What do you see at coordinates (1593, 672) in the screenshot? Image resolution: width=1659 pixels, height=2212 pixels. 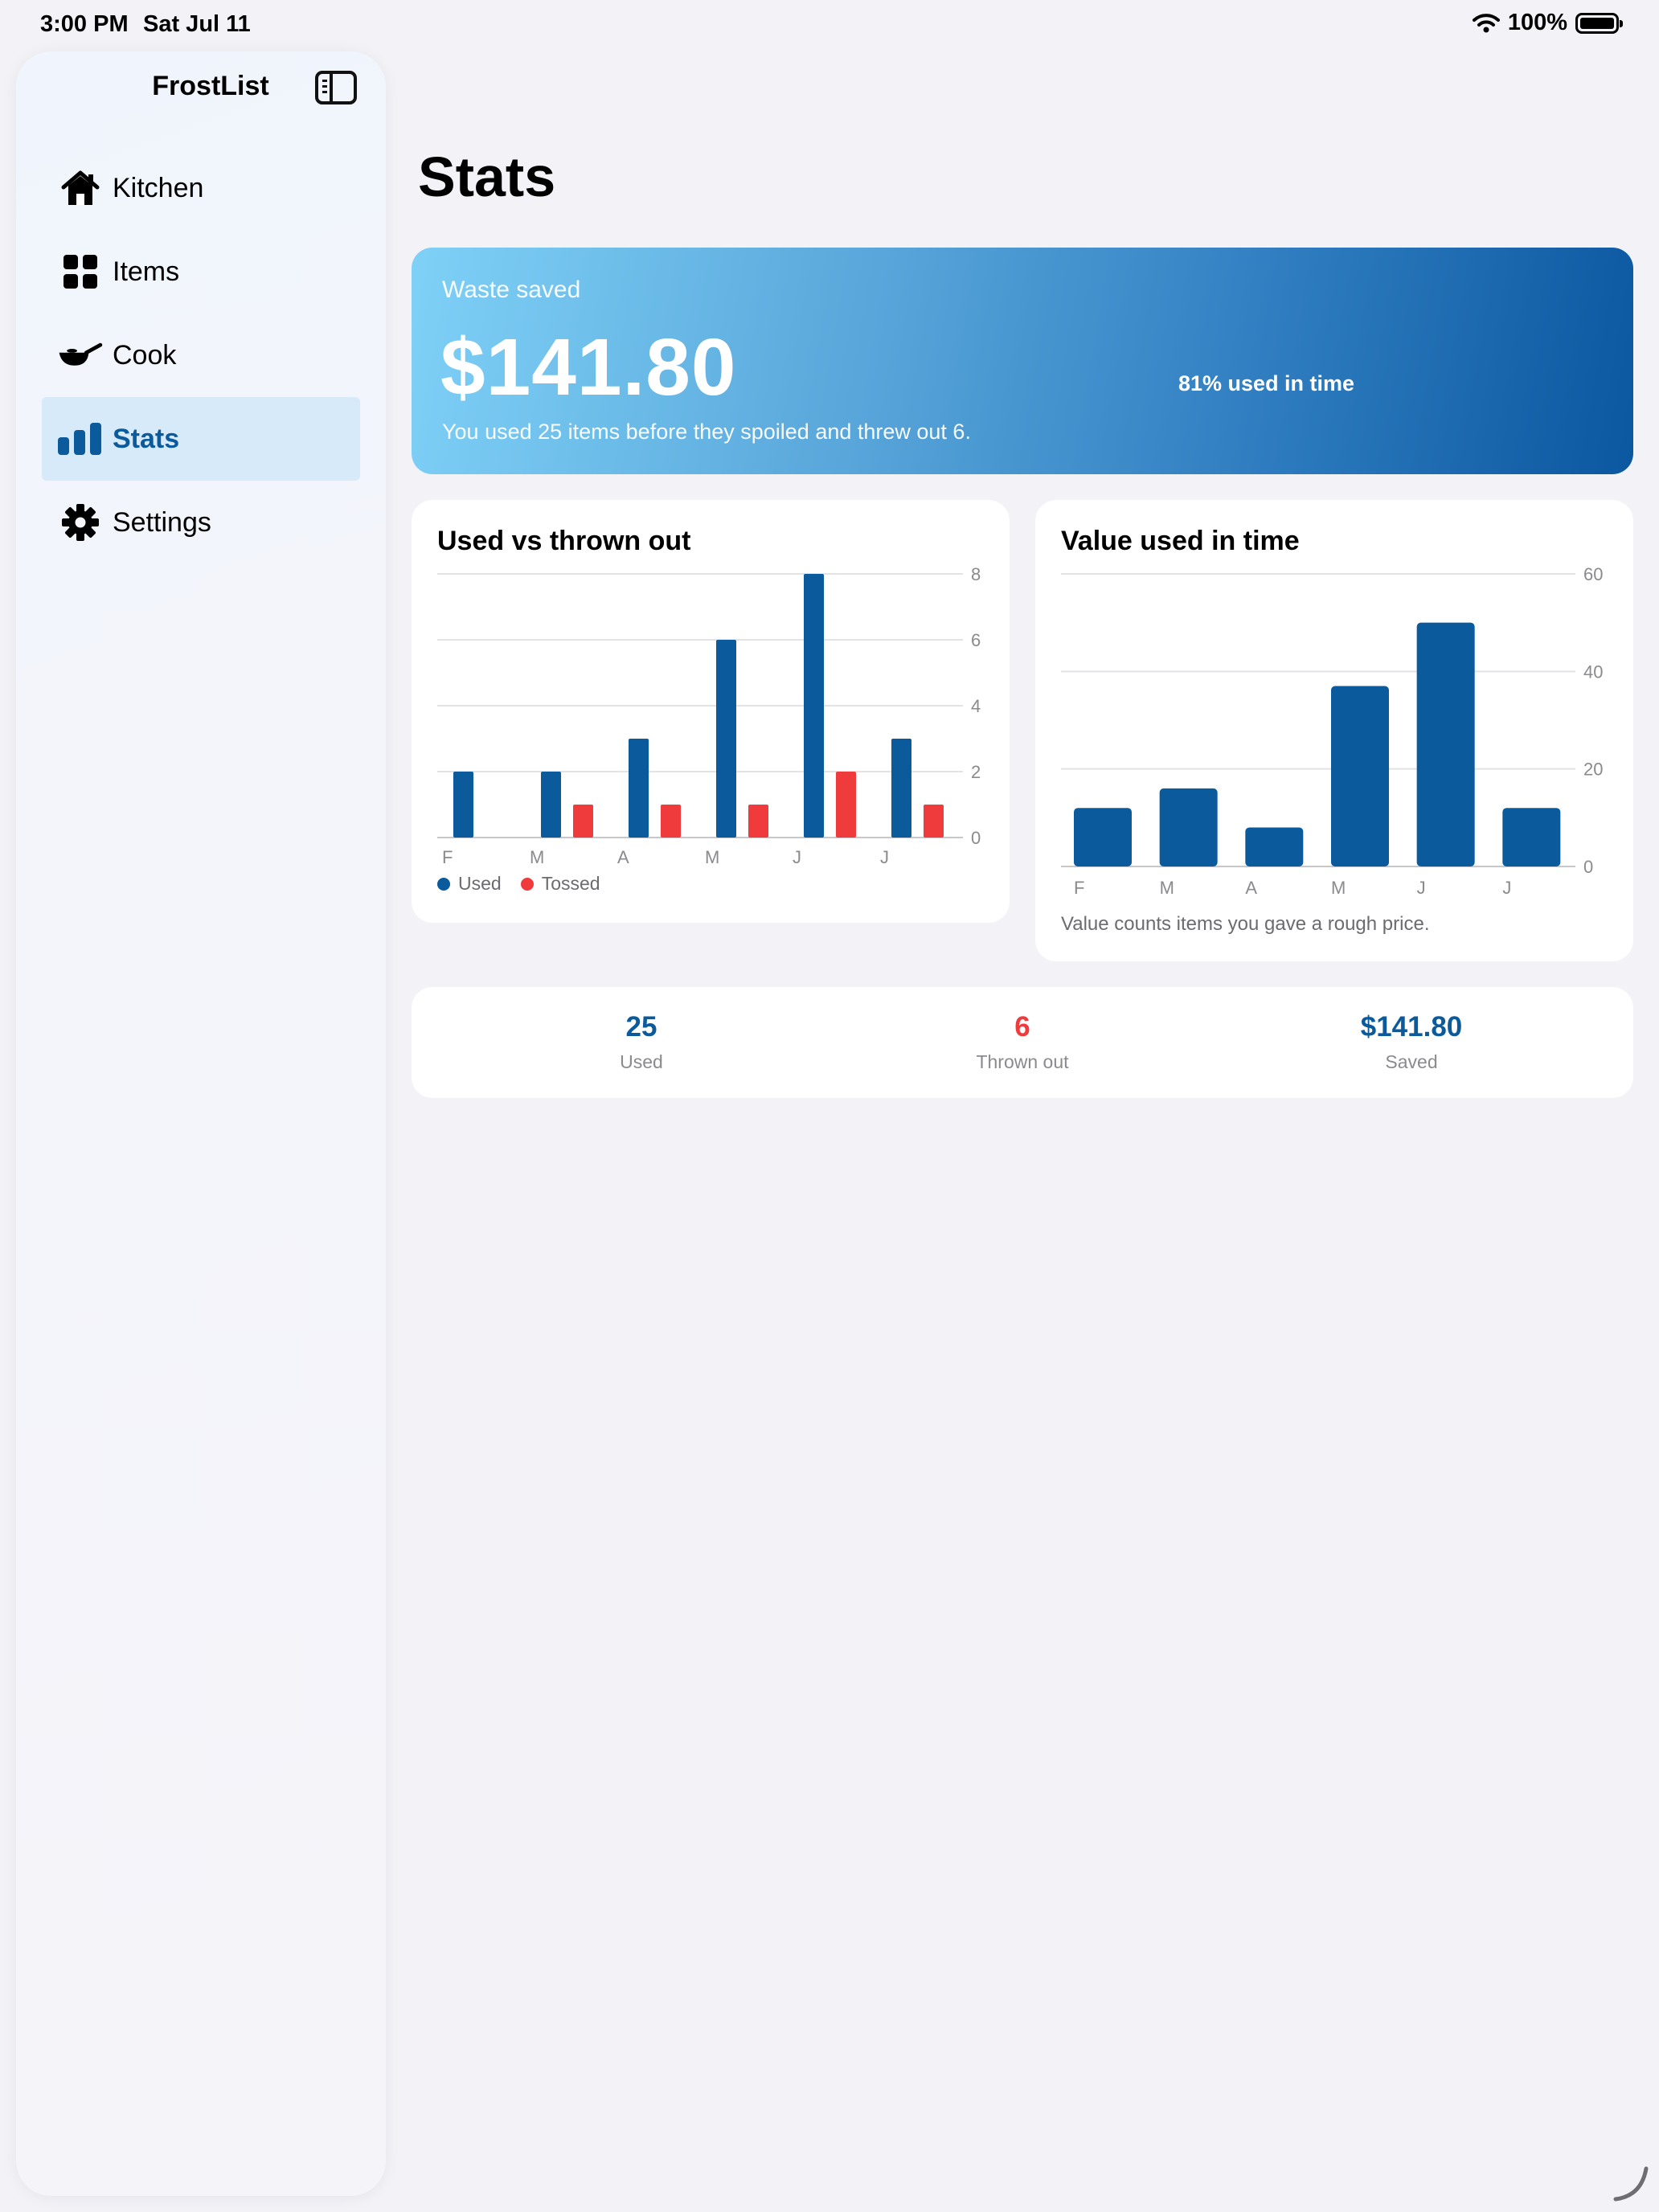 I see `y-tick-label: 40` at bounding box center [1593, 672].